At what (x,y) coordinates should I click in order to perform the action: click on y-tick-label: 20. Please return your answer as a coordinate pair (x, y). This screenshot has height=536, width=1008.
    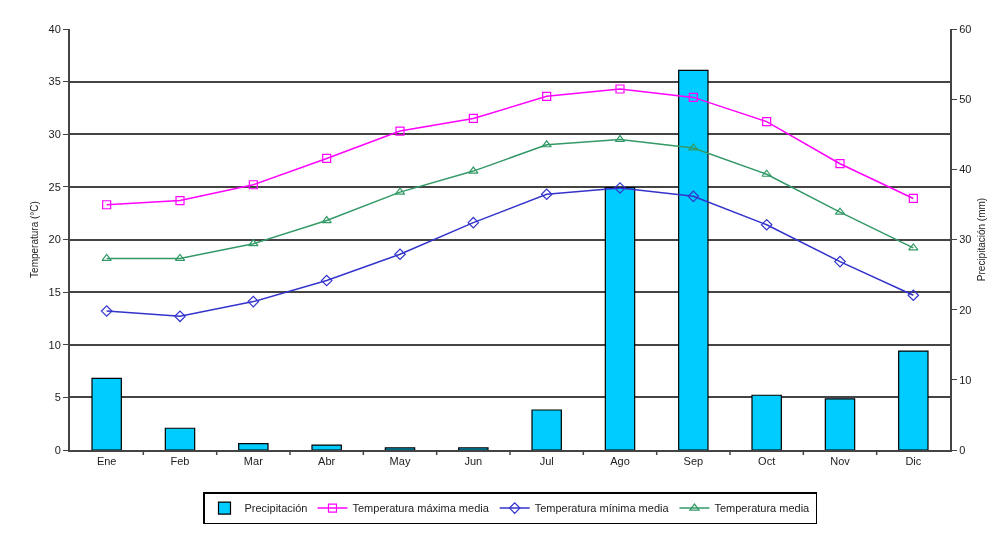
    Looking at the image, I should click on (54, 239).